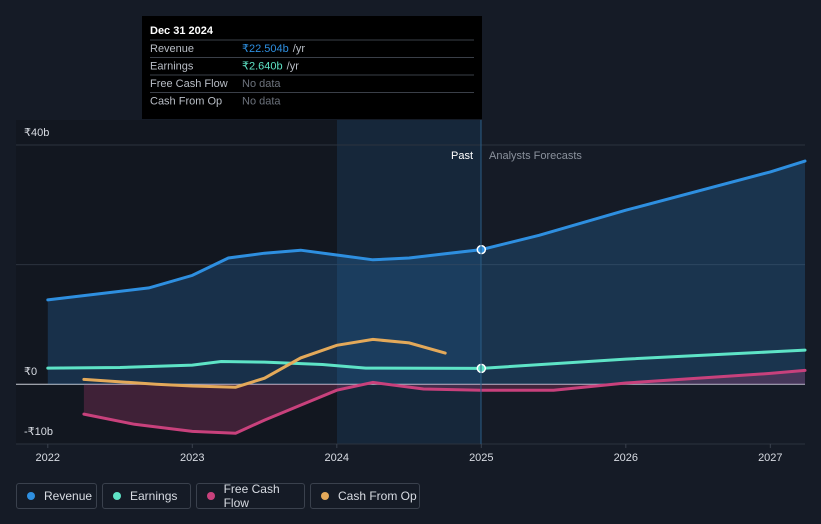 The image size is (821, 524). What do you see at coordinates (377, 496) in the screenshot?
I see `legend-label: Cash From Op` at bounding box center [377, 496].